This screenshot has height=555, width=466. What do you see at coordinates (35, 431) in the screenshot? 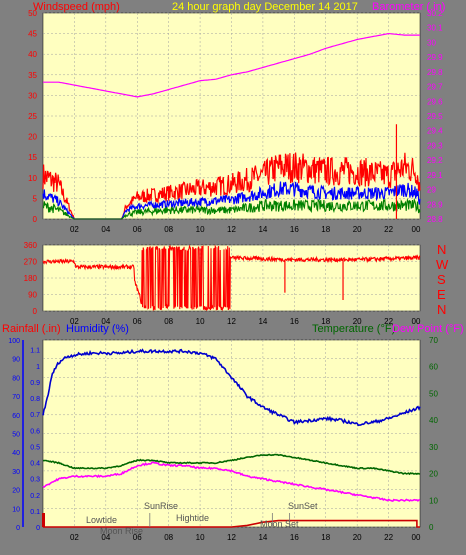
I see `rain-tick-label: 0.6` at bounding box center [35, 431].